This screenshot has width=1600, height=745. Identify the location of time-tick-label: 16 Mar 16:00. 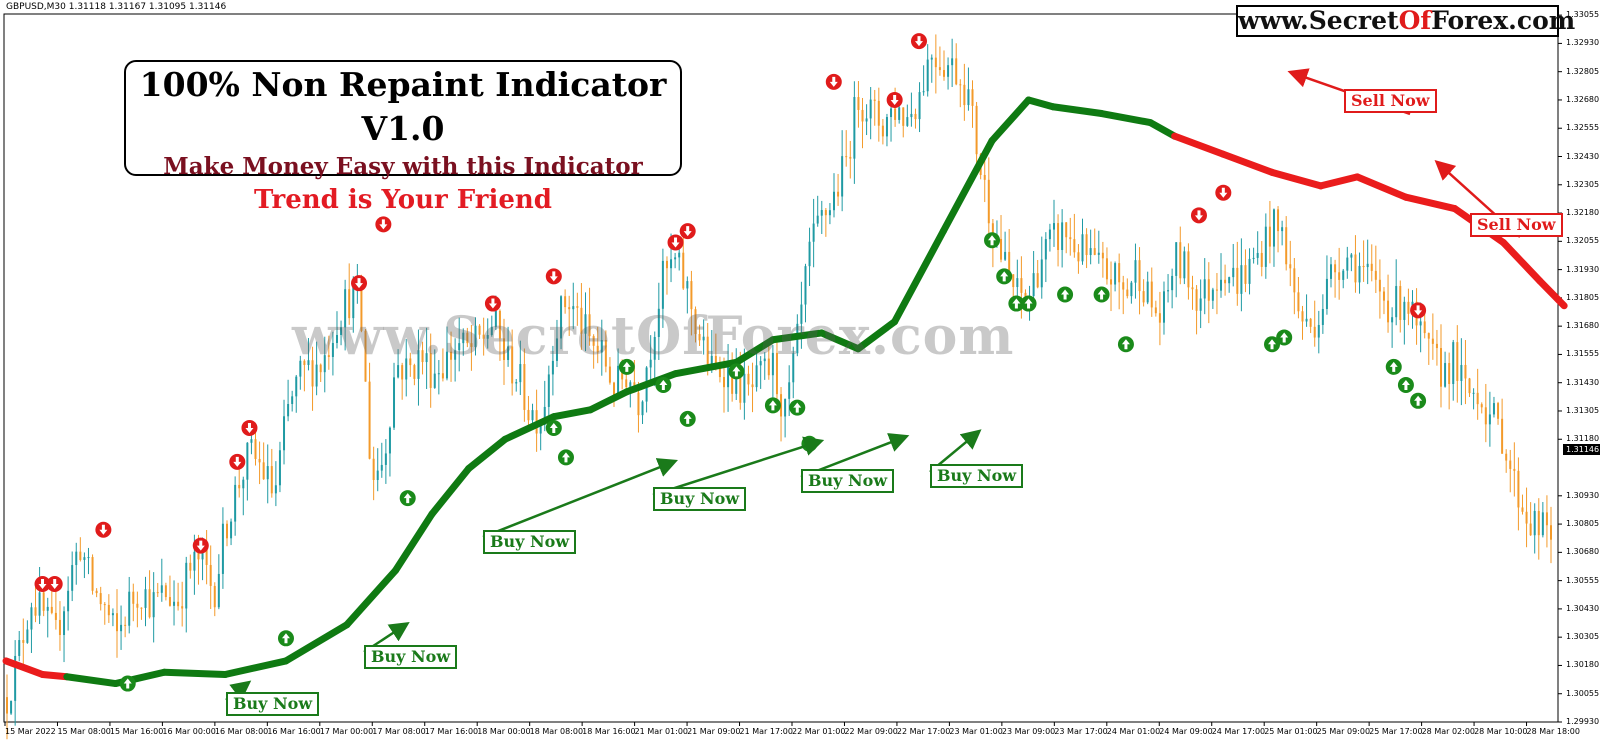
(294, 731).